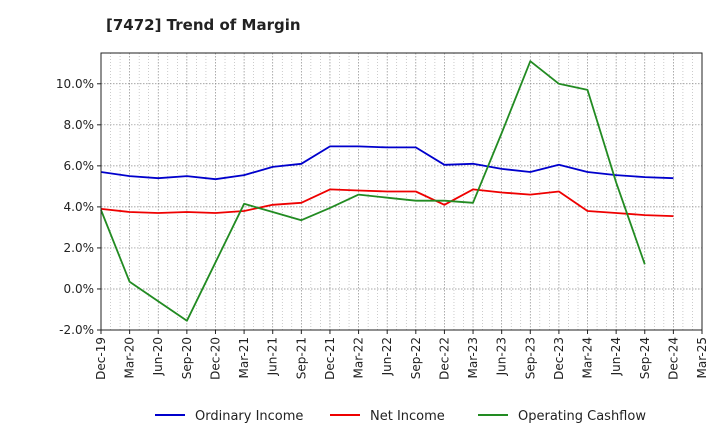 The width and height of the screenshot is (720, 440). What do you see at coordinates (215, 358) in the screenshot?
I see `x-tick-label: Dec-20` at bounding box center [215, 358].